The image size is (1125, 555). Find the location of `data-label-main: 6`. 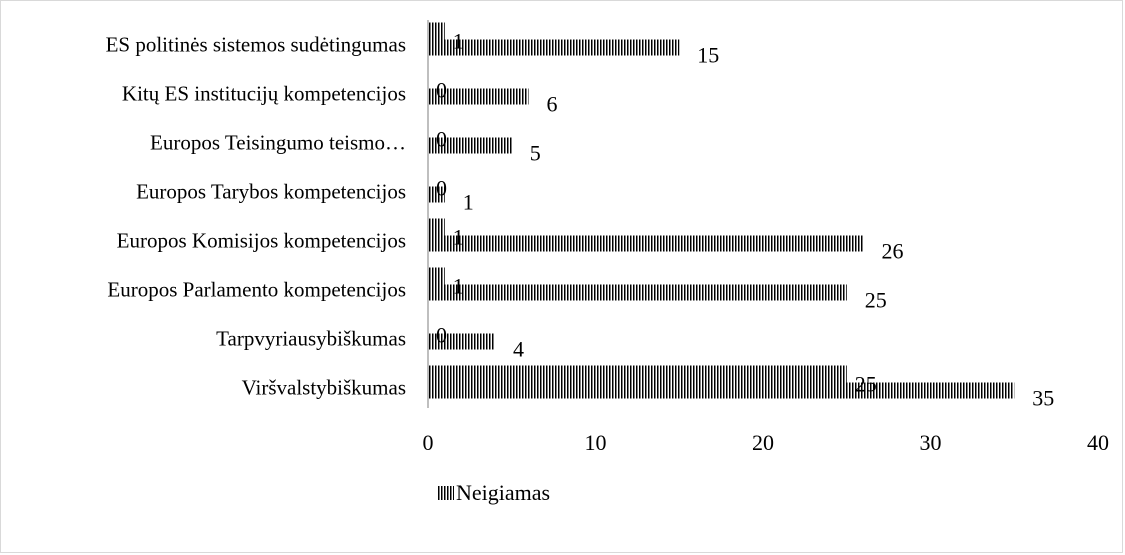

data-label-main: 6 is located at coordinates (552, 104).